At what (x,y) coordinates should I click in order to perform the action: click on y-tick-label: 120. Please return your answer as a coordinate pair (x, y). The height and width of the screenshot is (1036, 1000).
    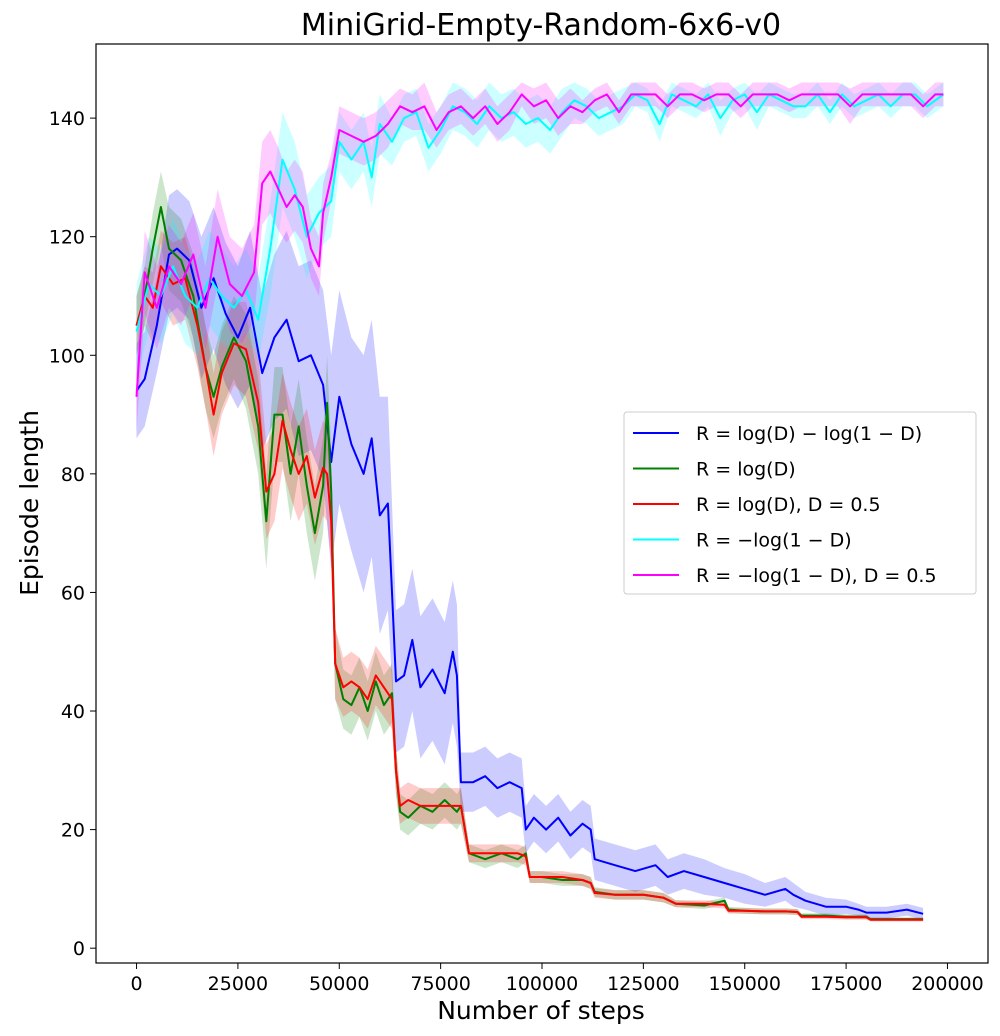
    Looking at the image, I should click on (67, 238).